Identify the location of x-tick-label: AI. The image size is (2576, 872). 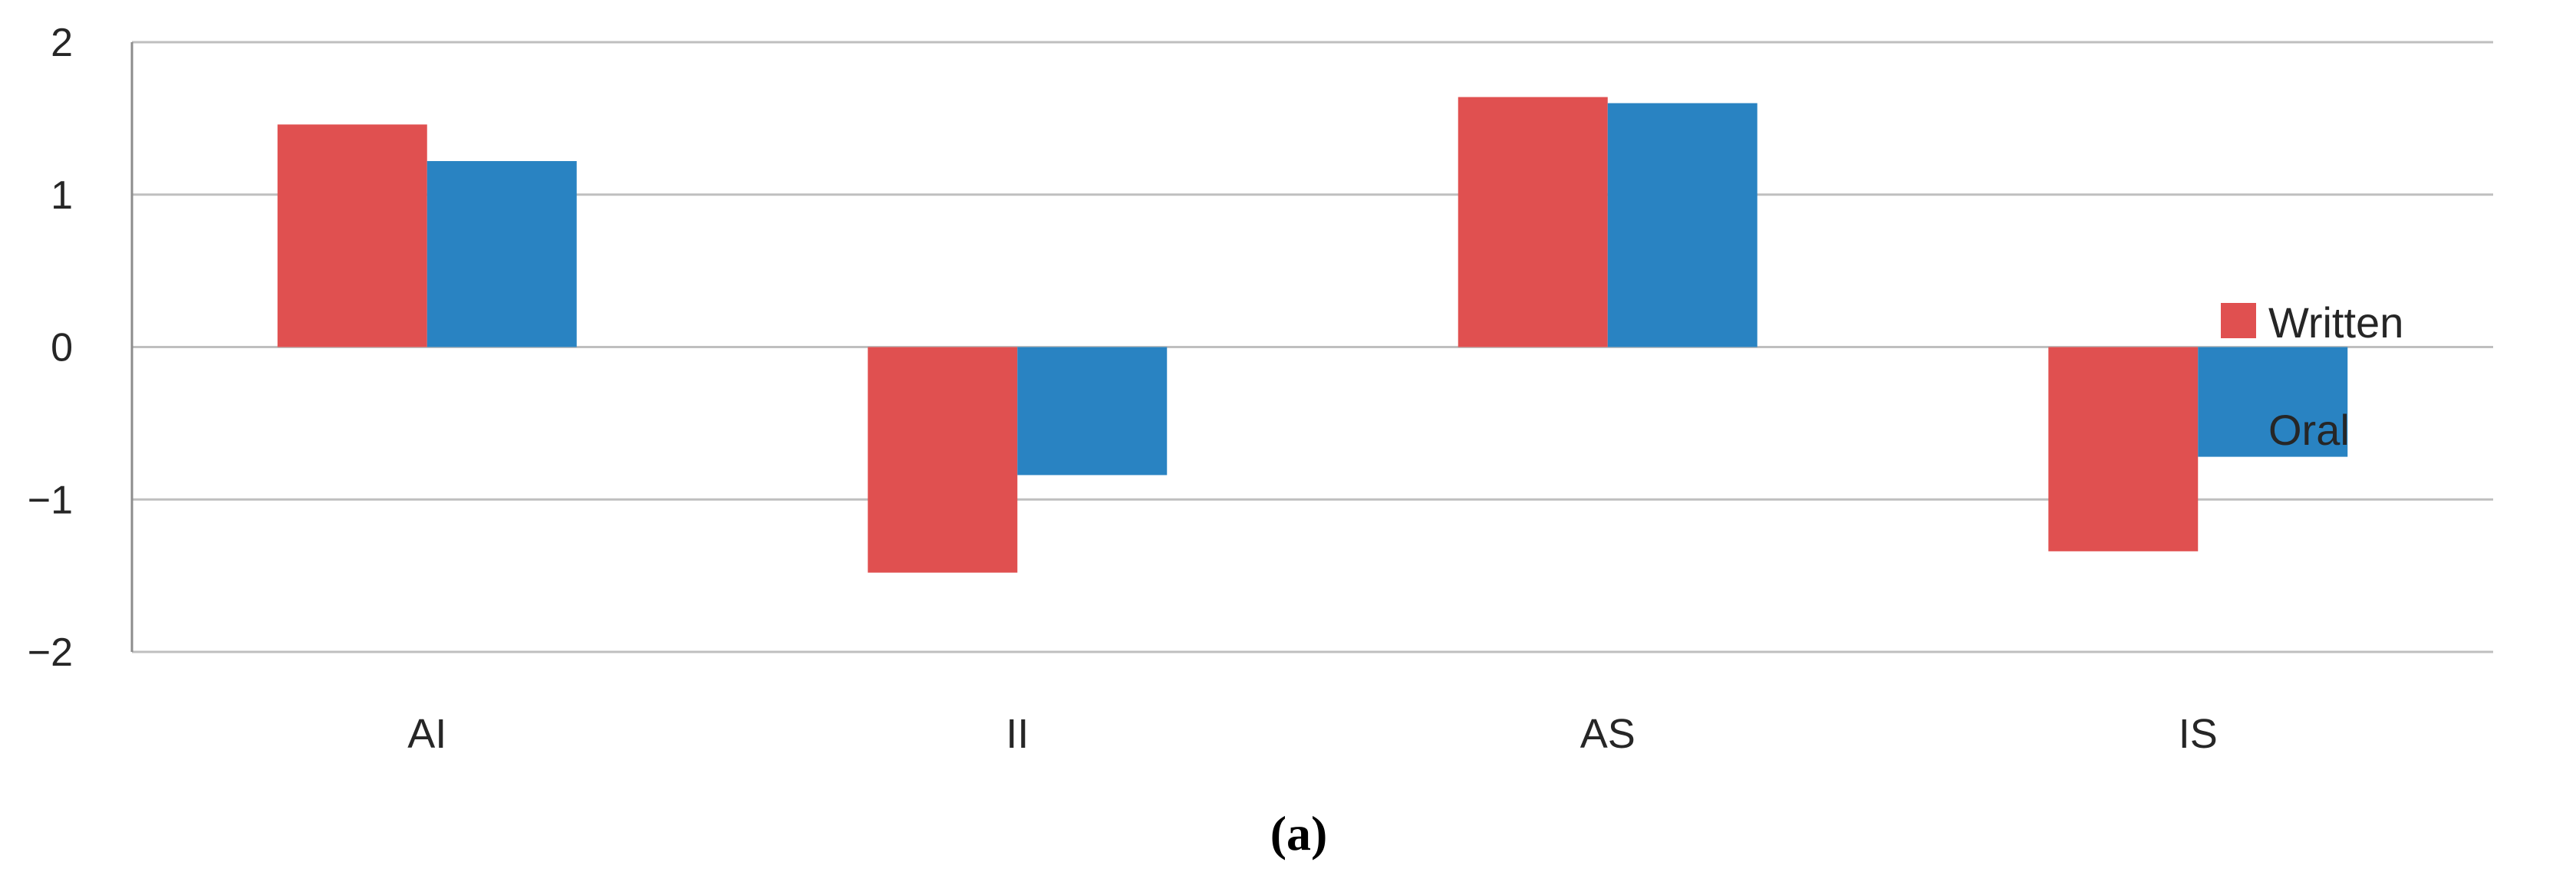
(426, 734).